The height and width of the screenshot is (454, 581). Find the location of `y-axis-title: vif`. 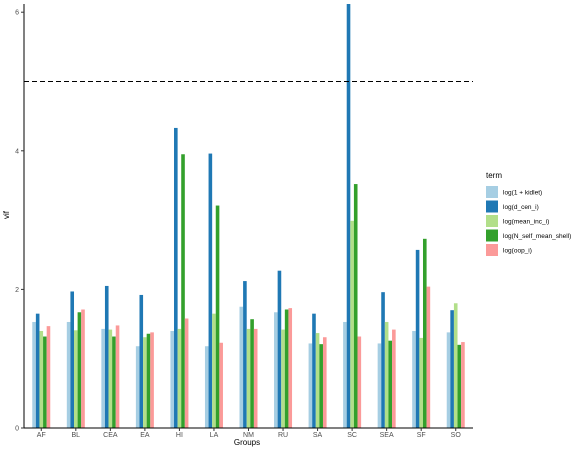

y-axis-title: vif is located at coordinates (6, 214).